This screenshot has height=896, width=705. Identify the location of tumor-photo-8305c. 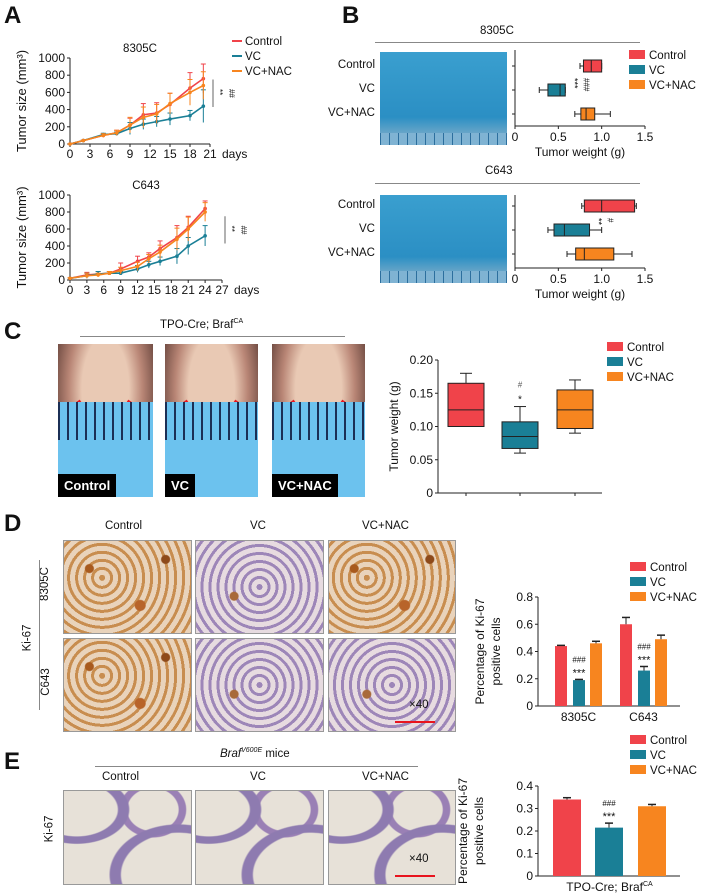
(443, 98).